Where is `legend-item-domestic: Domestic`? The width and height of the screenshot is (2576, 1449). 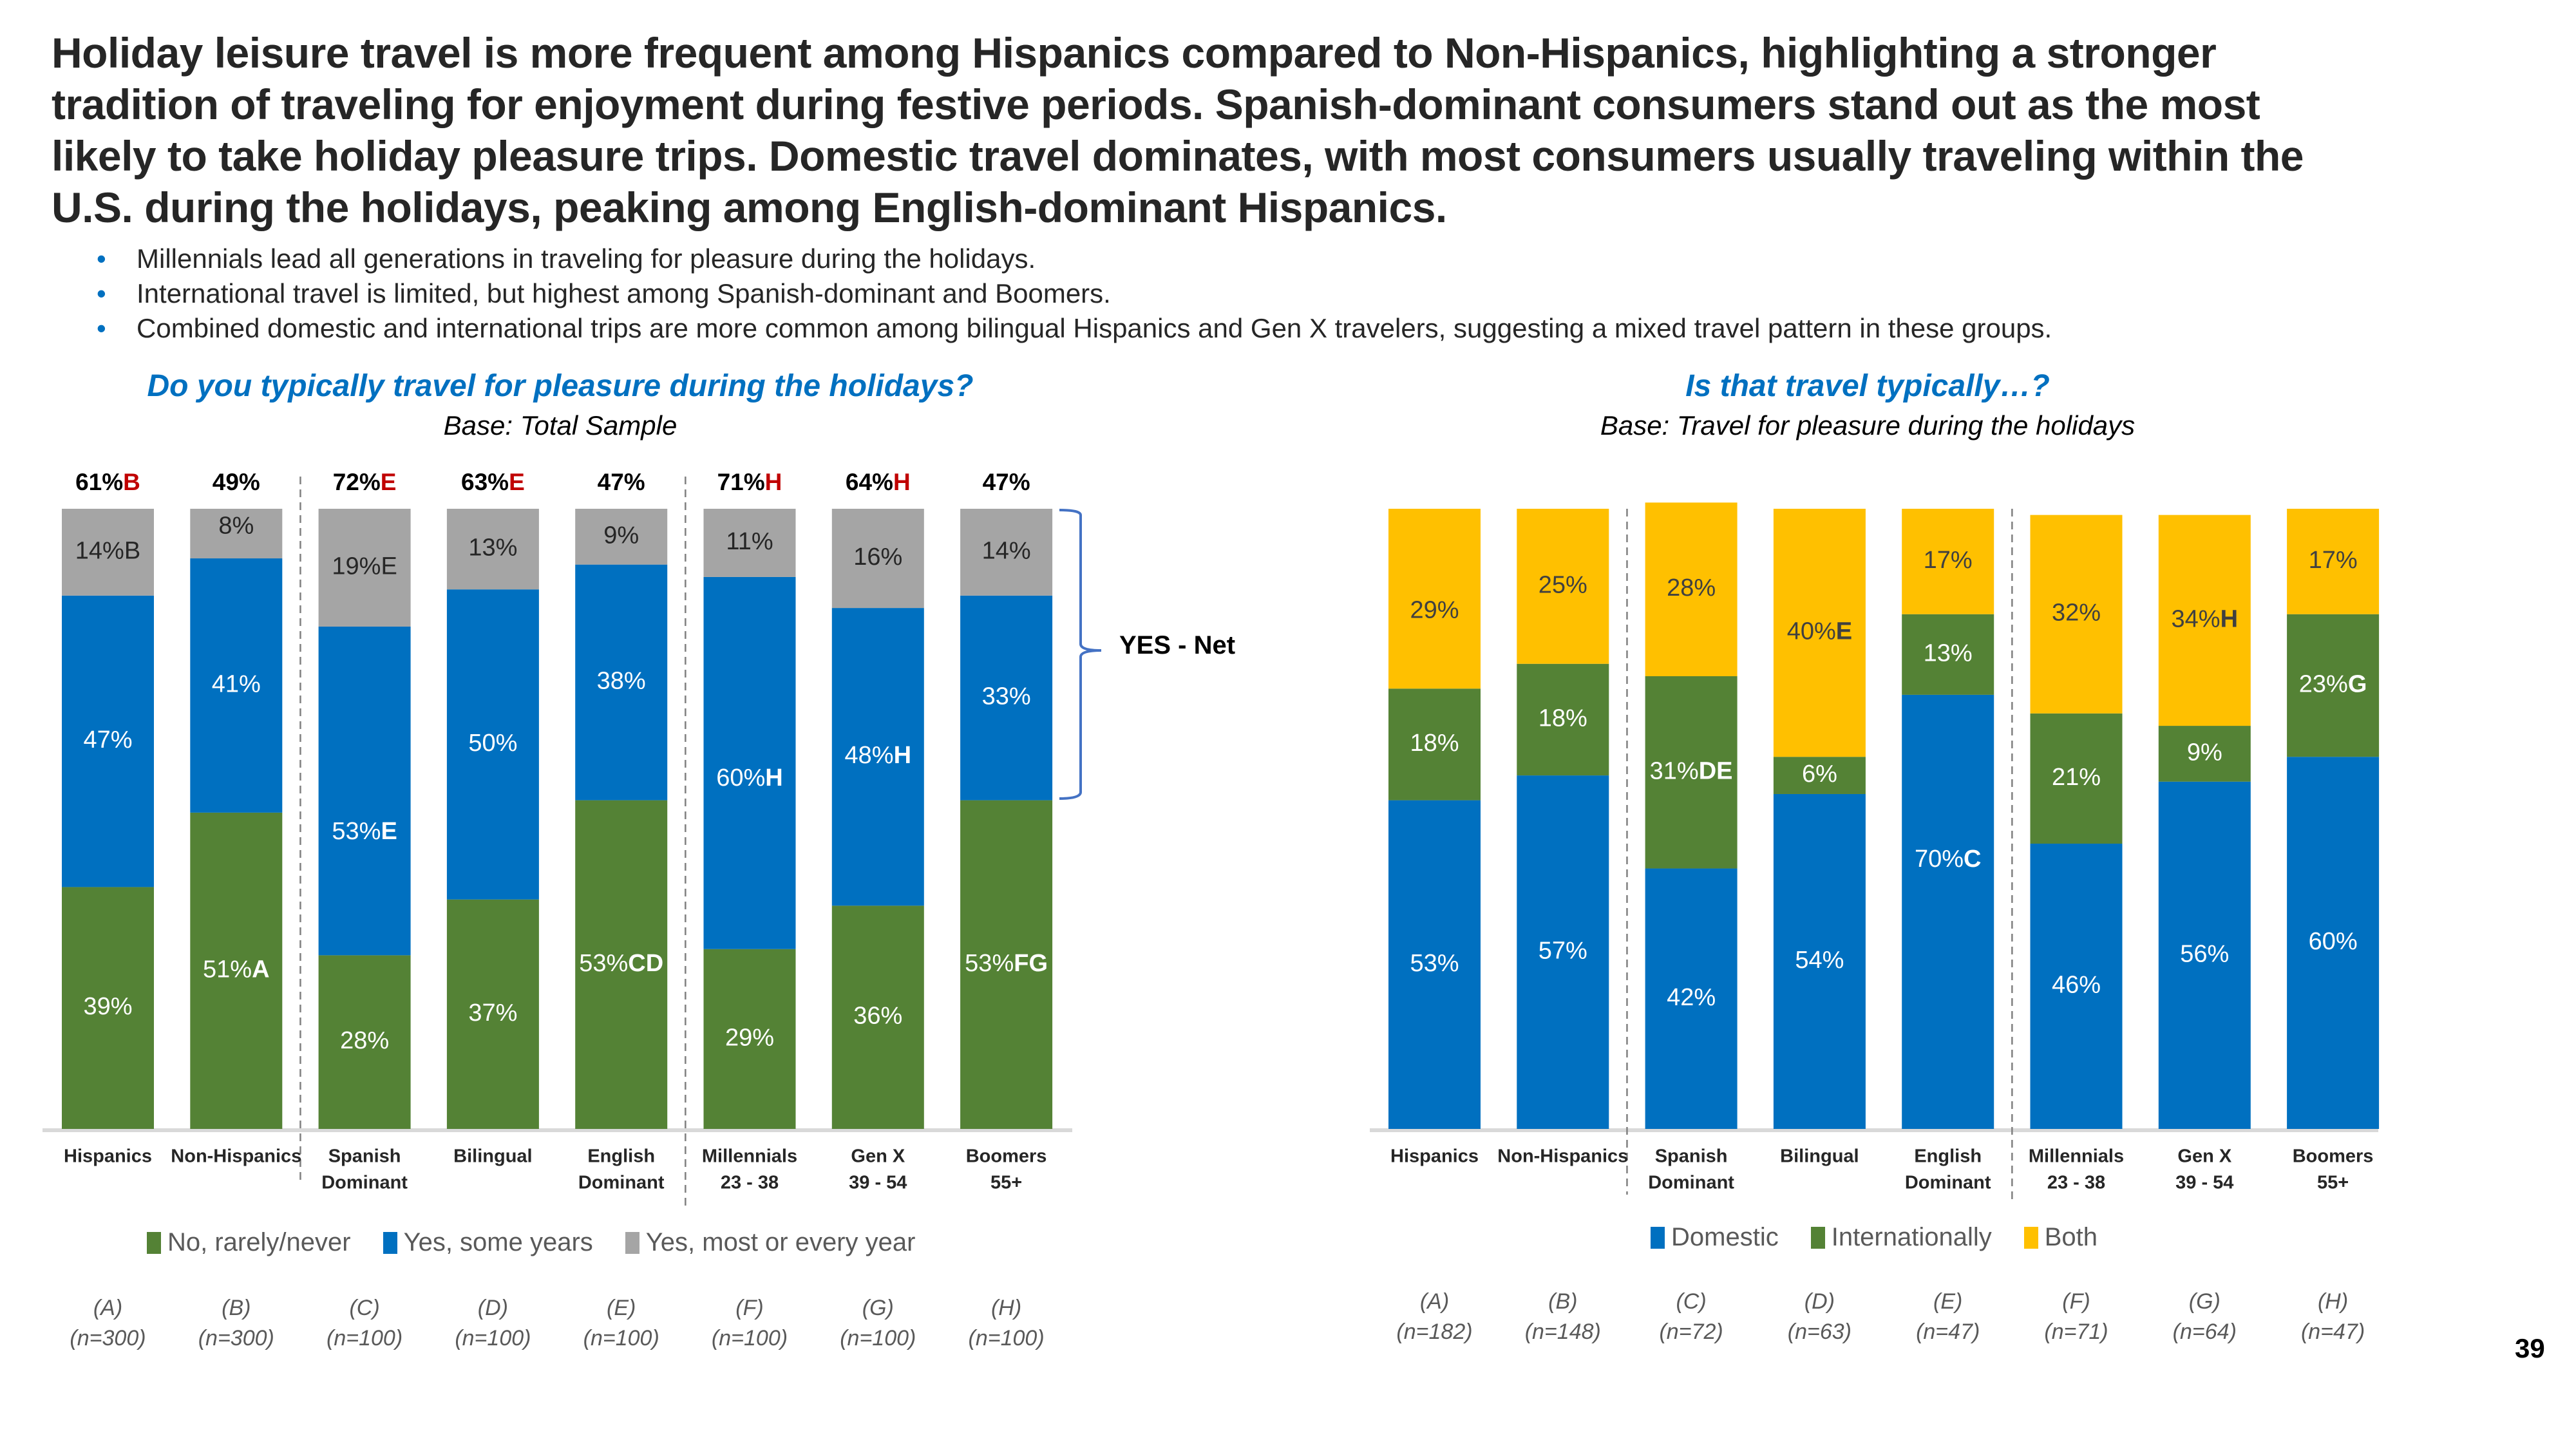
legend-item-domestic: Domestic is located at coordinates (1715, 1237).